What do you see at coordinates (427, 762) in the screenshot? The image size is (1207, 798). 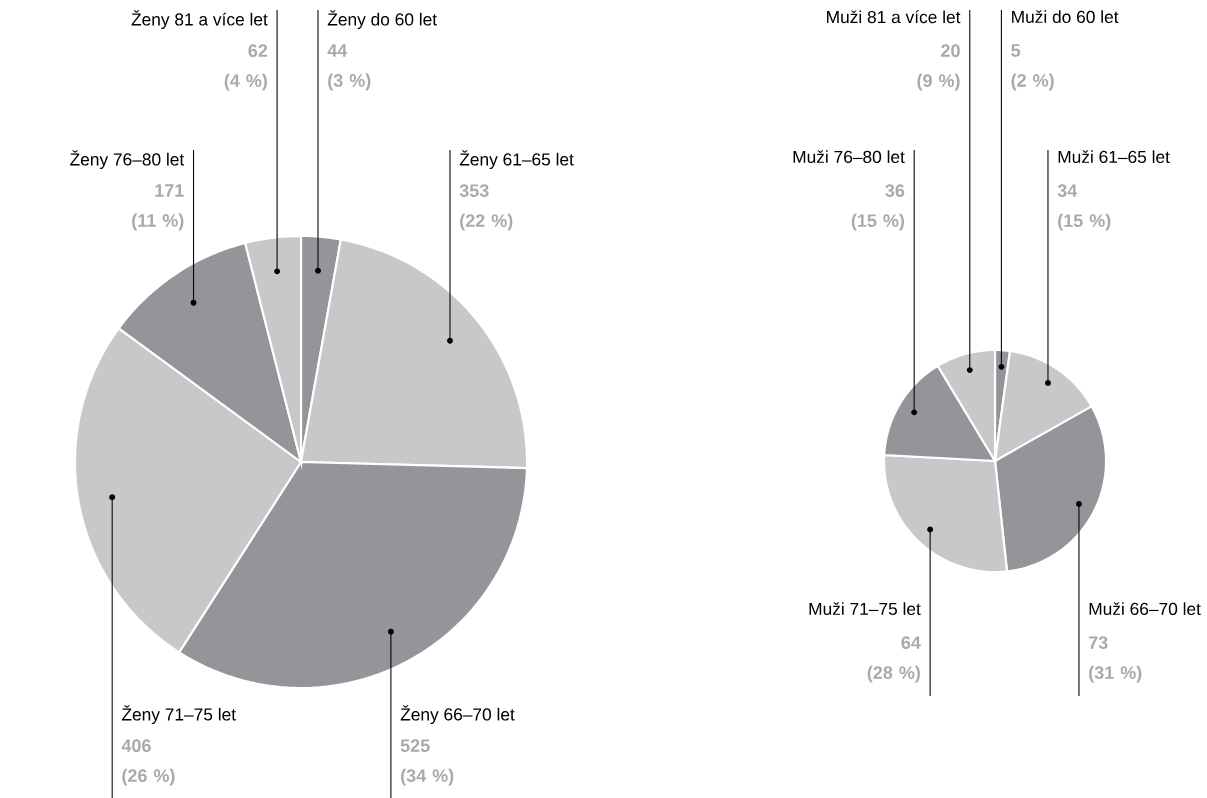 I see `data-label: 525 (34 %)` at bounding box center [427, 762].